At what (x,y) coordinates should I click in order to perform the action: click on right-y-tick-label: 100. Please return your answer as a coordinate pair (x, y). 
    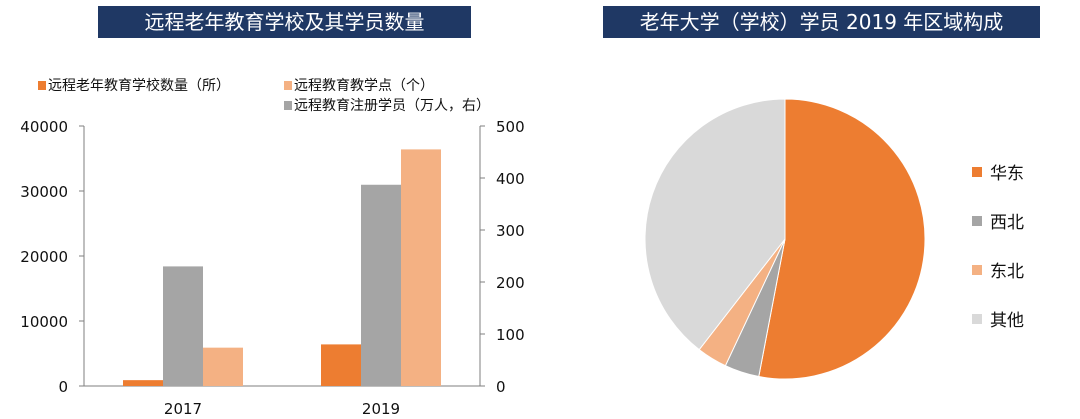
    Looking at the image, I should click on (510, 335).